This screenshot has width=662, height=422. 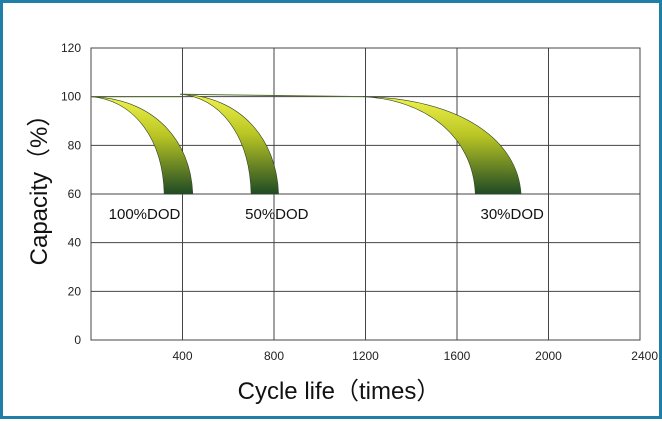 I want to click on y-tick-label: 20, so click(x=75, y=291).